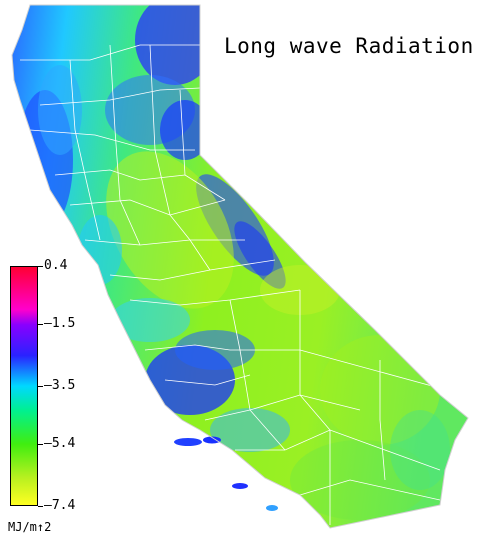 The image size is (500, 550). I want to click on legend-tick-label: –3.5, so click(60, 385).